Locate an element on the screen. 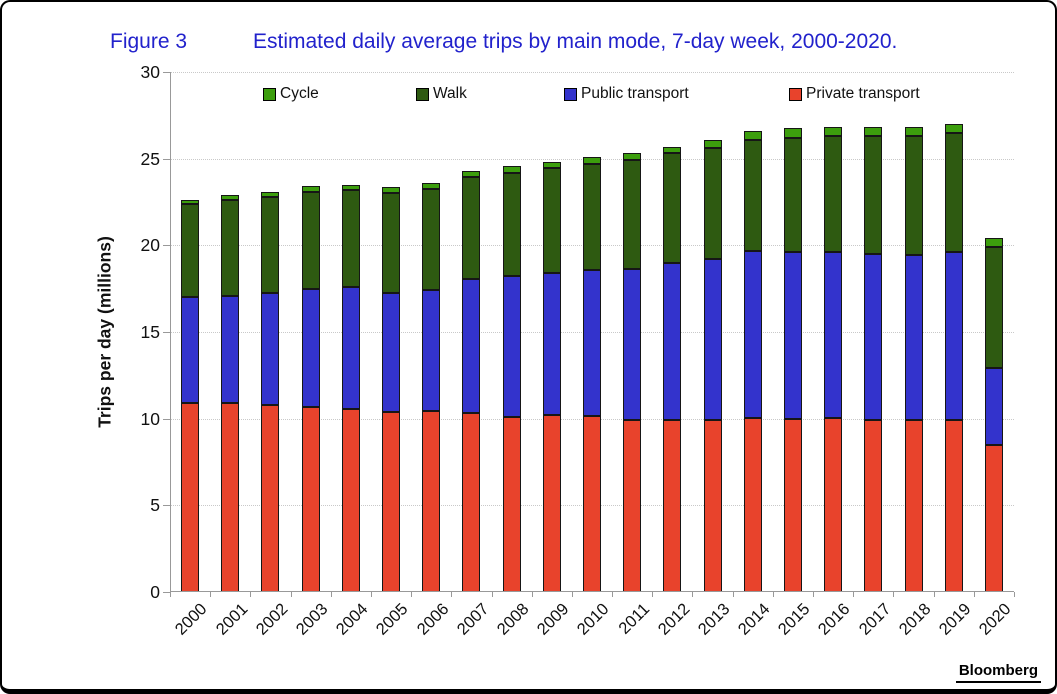 The image size is (1057, 694). bar-group-2015 is located at coordinates (792, 360).